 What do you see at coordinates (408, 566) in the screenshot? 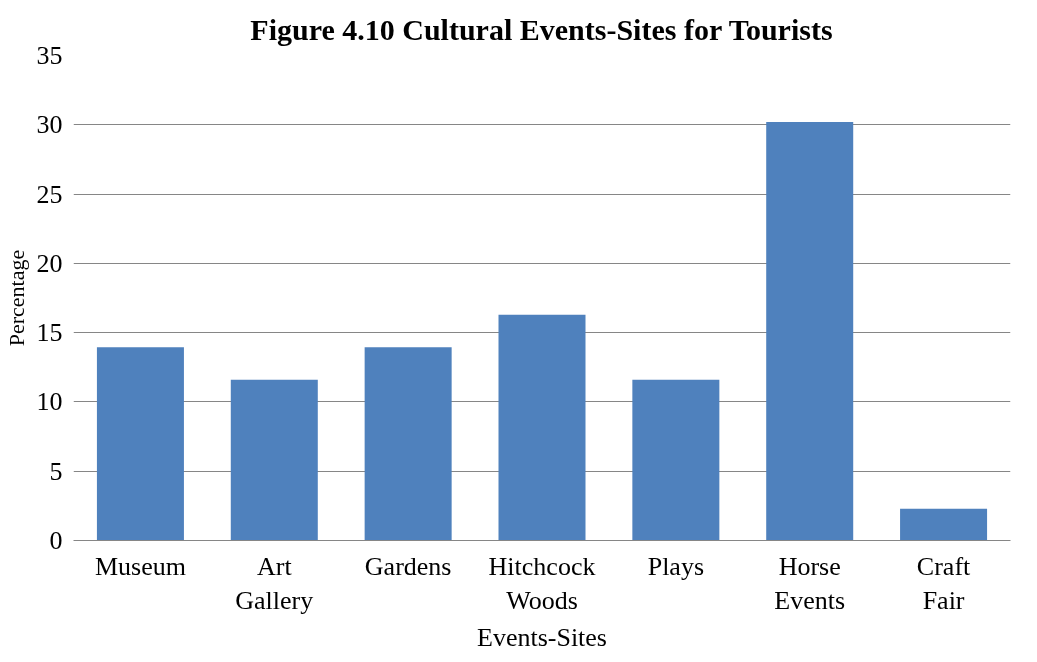
I see `x-tick-label: Gardens` at bounding box center [408, 566].